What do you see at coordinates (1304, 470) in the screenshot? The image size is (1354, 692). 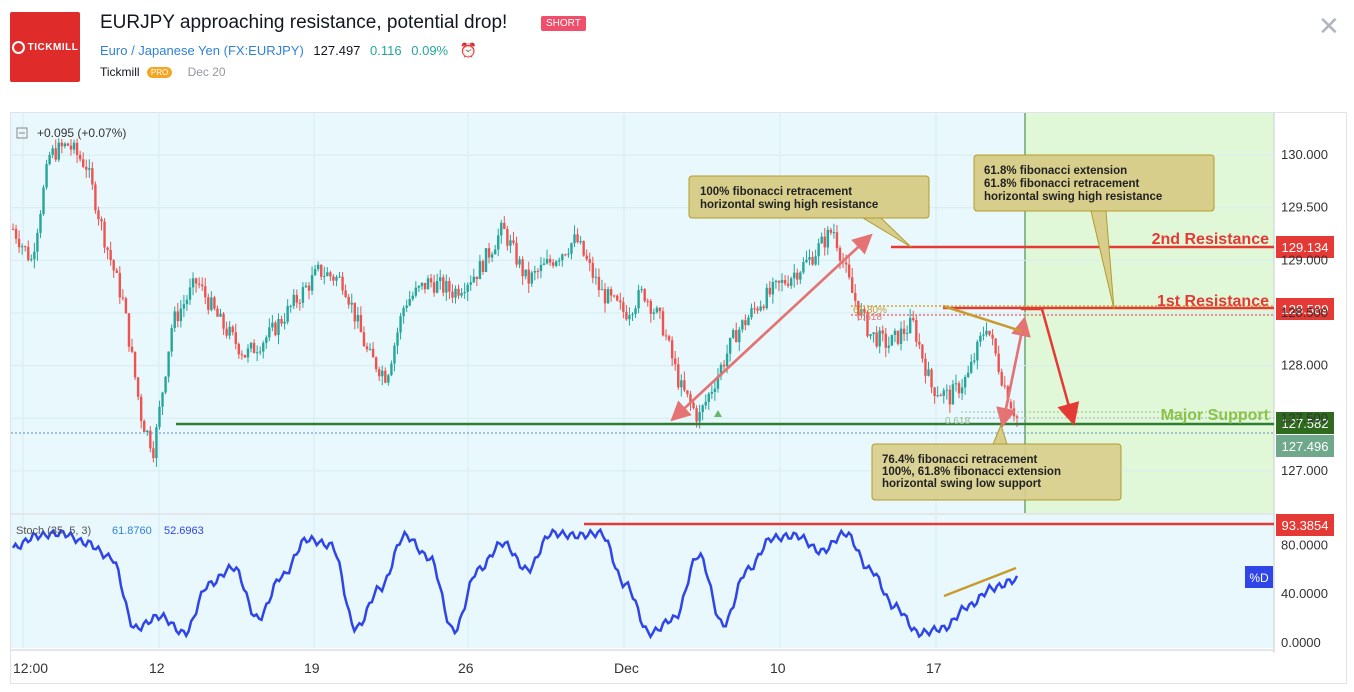 I see `price-axis-tick: 127.000` at bounding box center [1304, 470].